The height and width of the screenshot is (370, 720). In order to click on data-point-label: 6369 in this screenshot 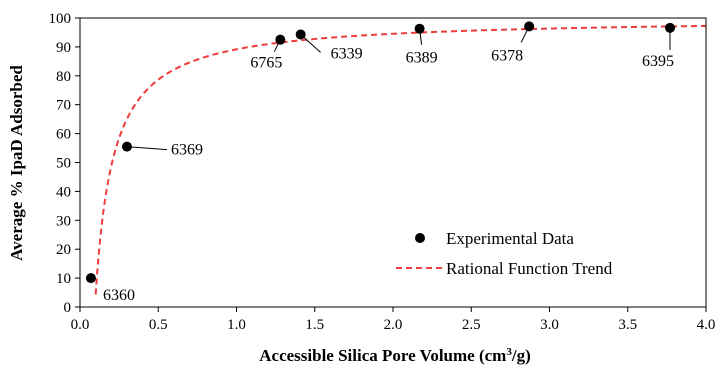, I will do `click(187, 150)`.